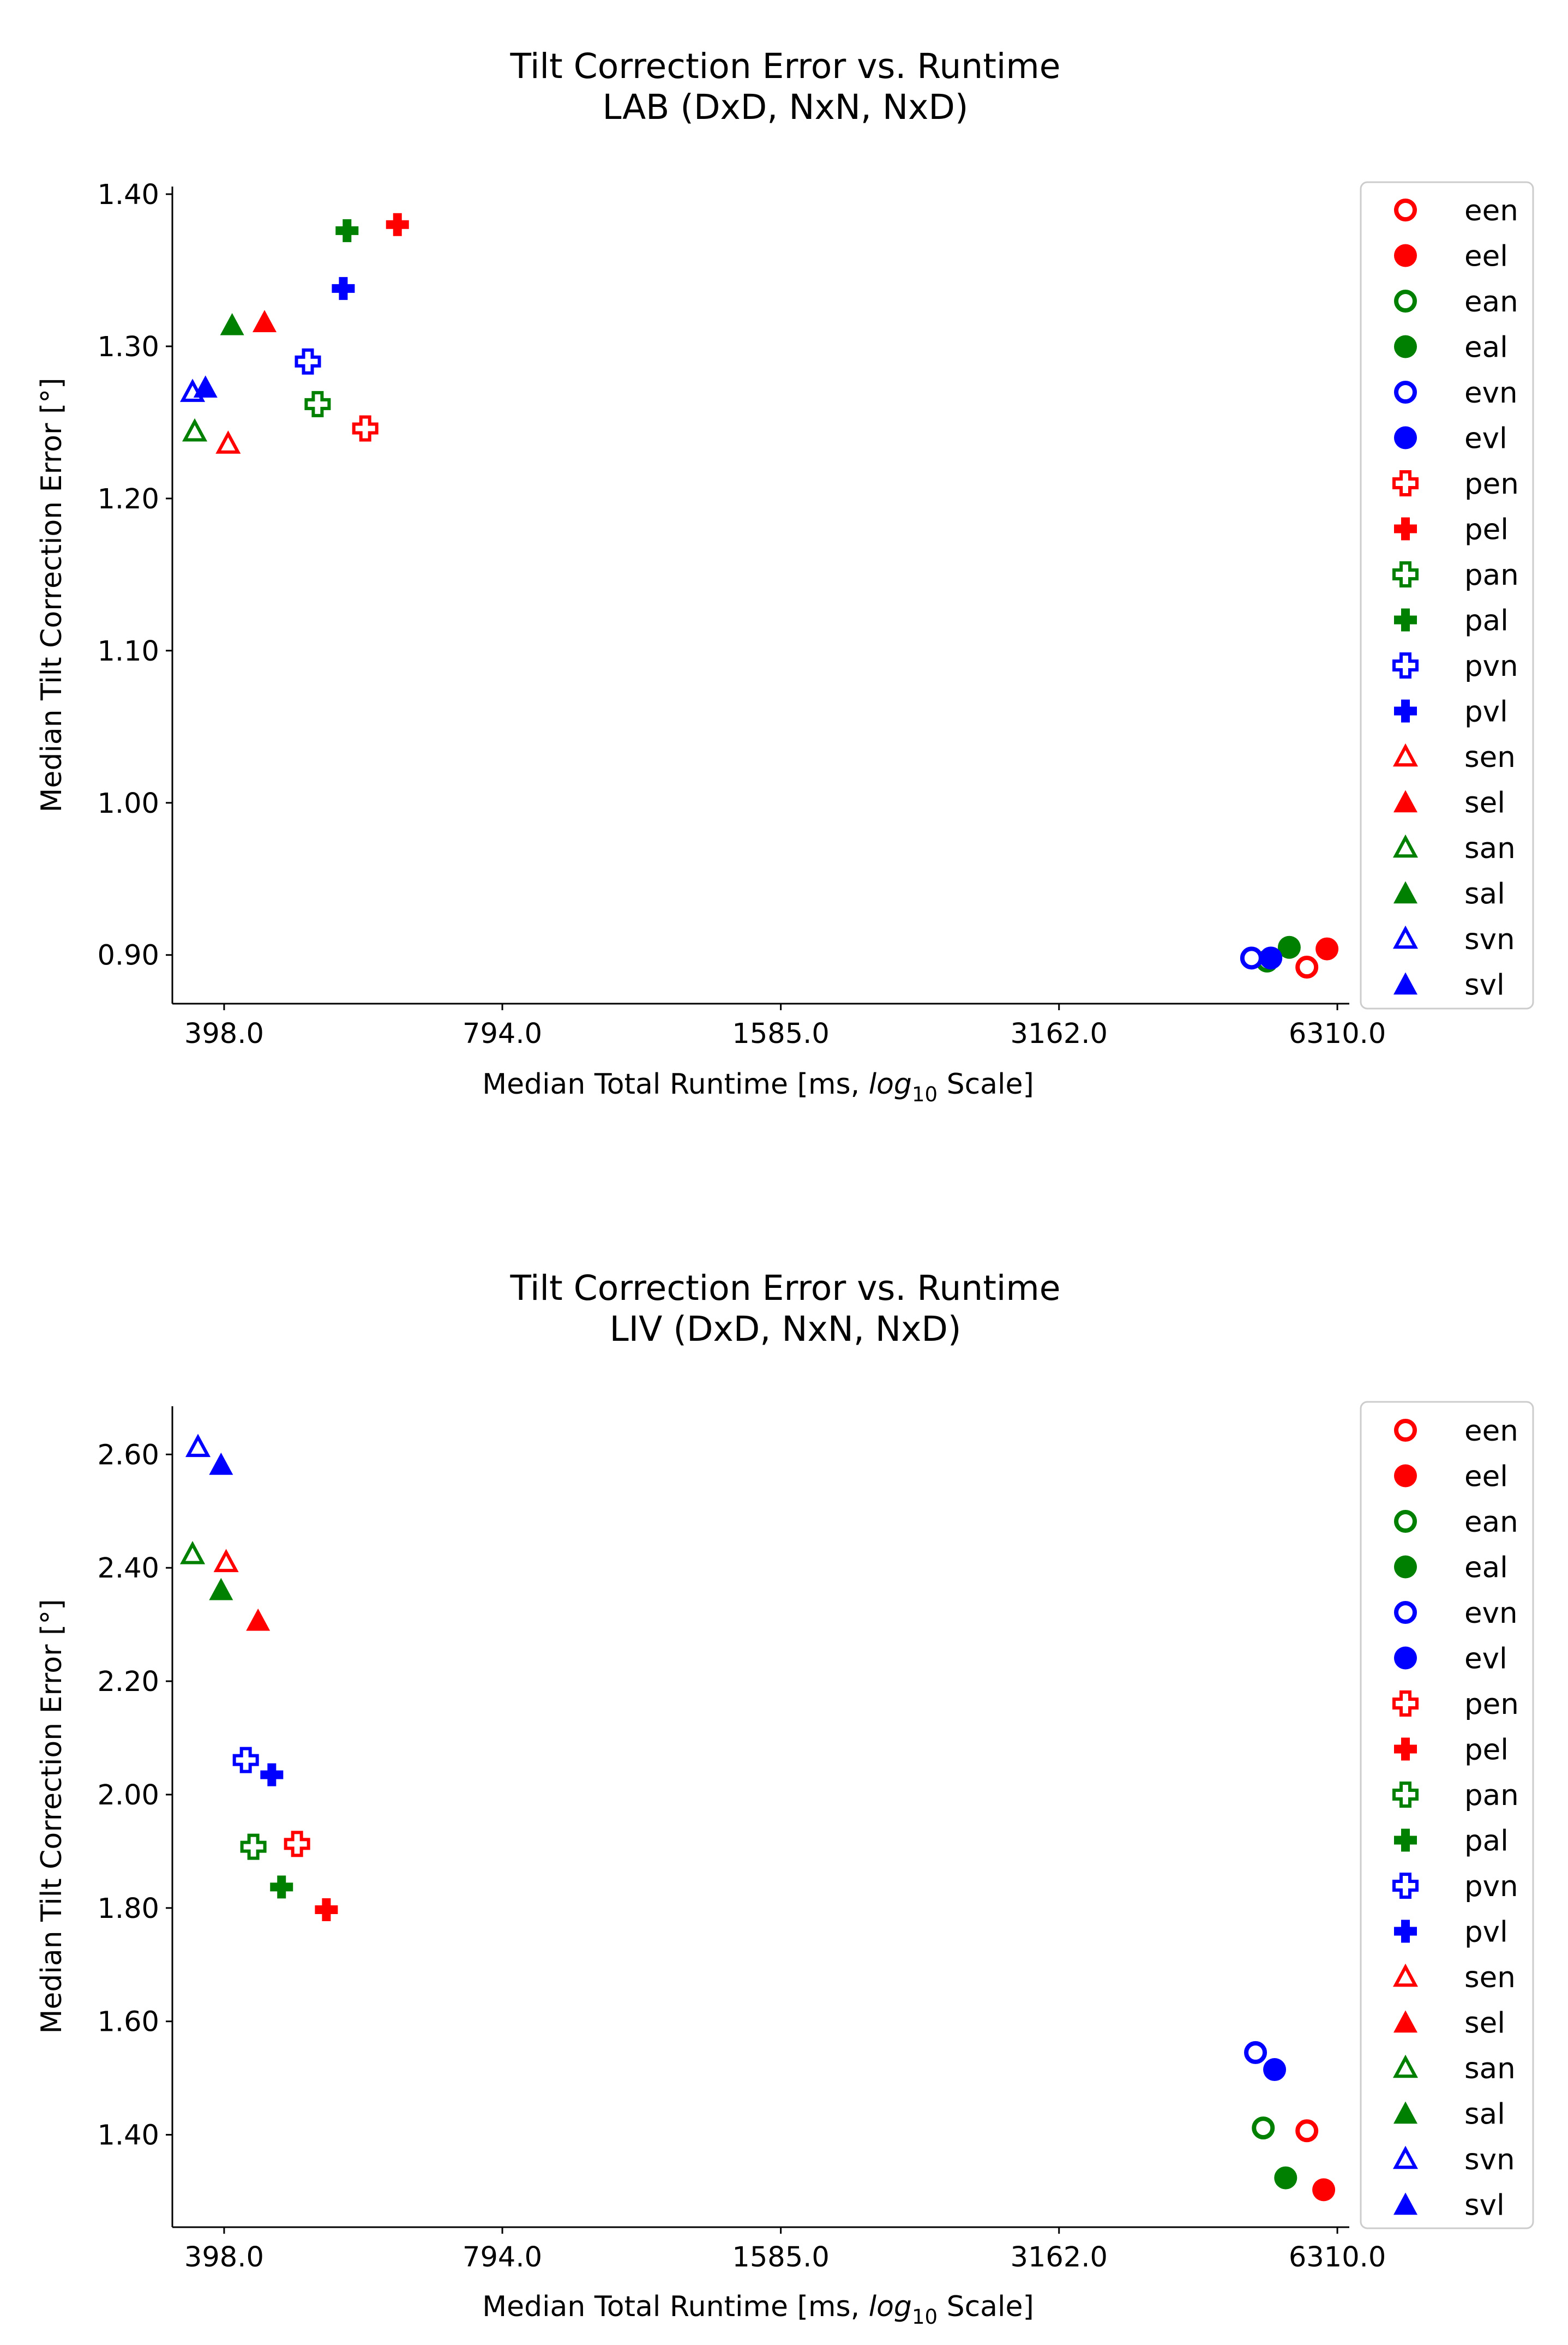 The height and width of the screenshot is (2345, 1568). Describe the element at coordinates (1456, 484) in the screenshot. I see `legend-item-pen: pen` at that location.